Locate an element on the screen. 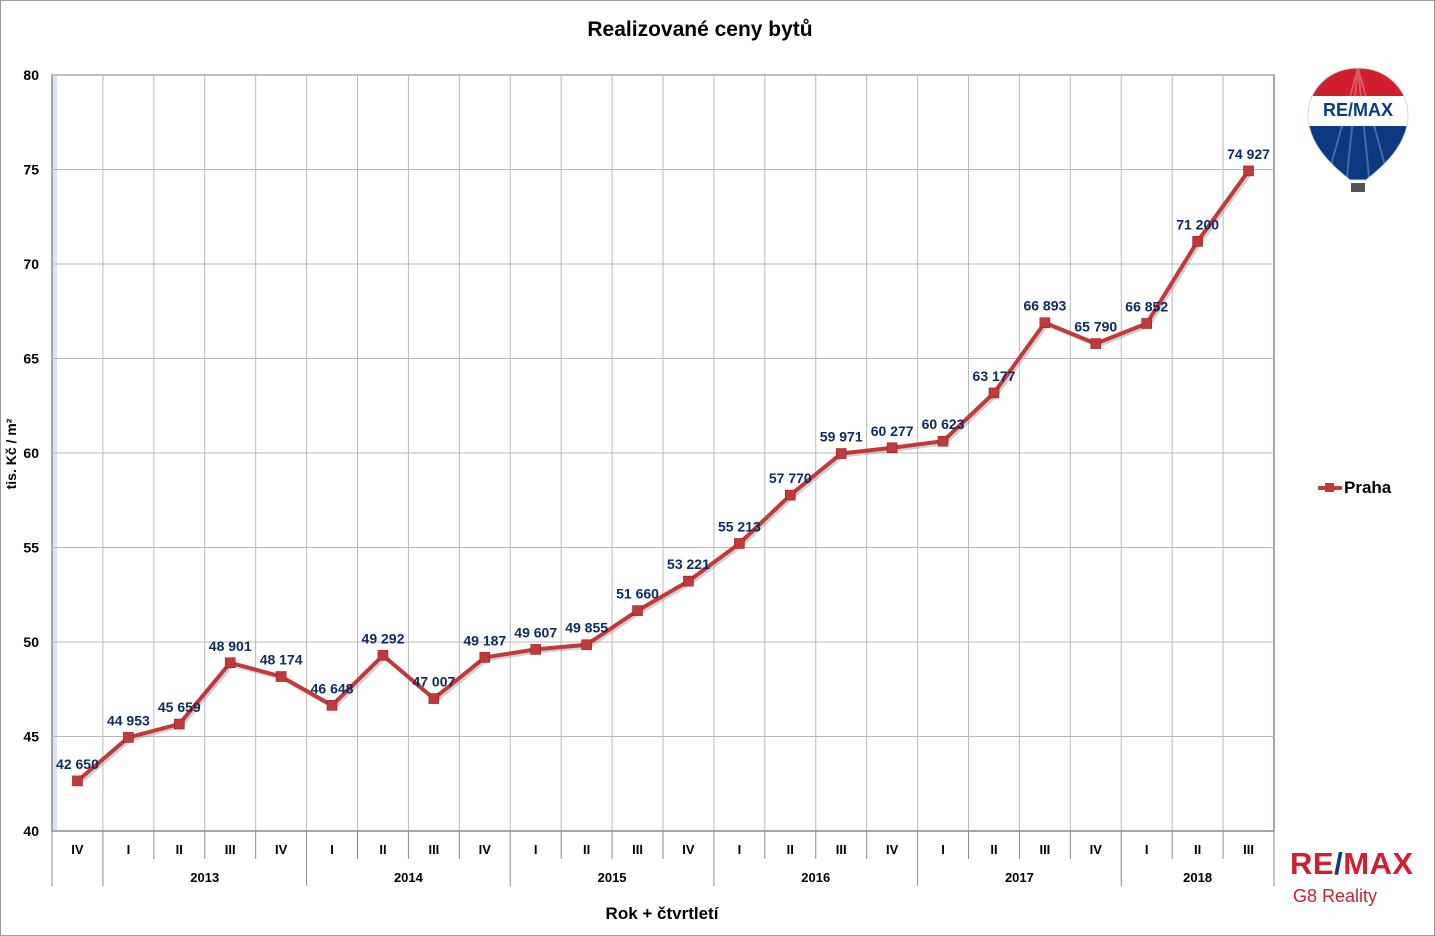 Image resolution: width=1435 pixels, height=936 pixels. data-label: 59 971 is located at coordinates (841, 437).